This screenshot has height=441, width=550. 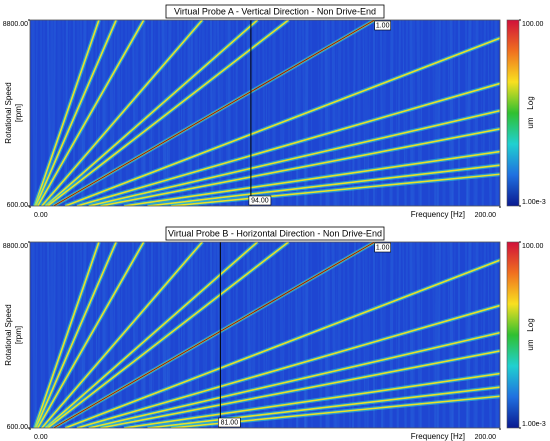 I want to click on colorbar-tick-label: 1.00e-3, so click(x=534, y=424).